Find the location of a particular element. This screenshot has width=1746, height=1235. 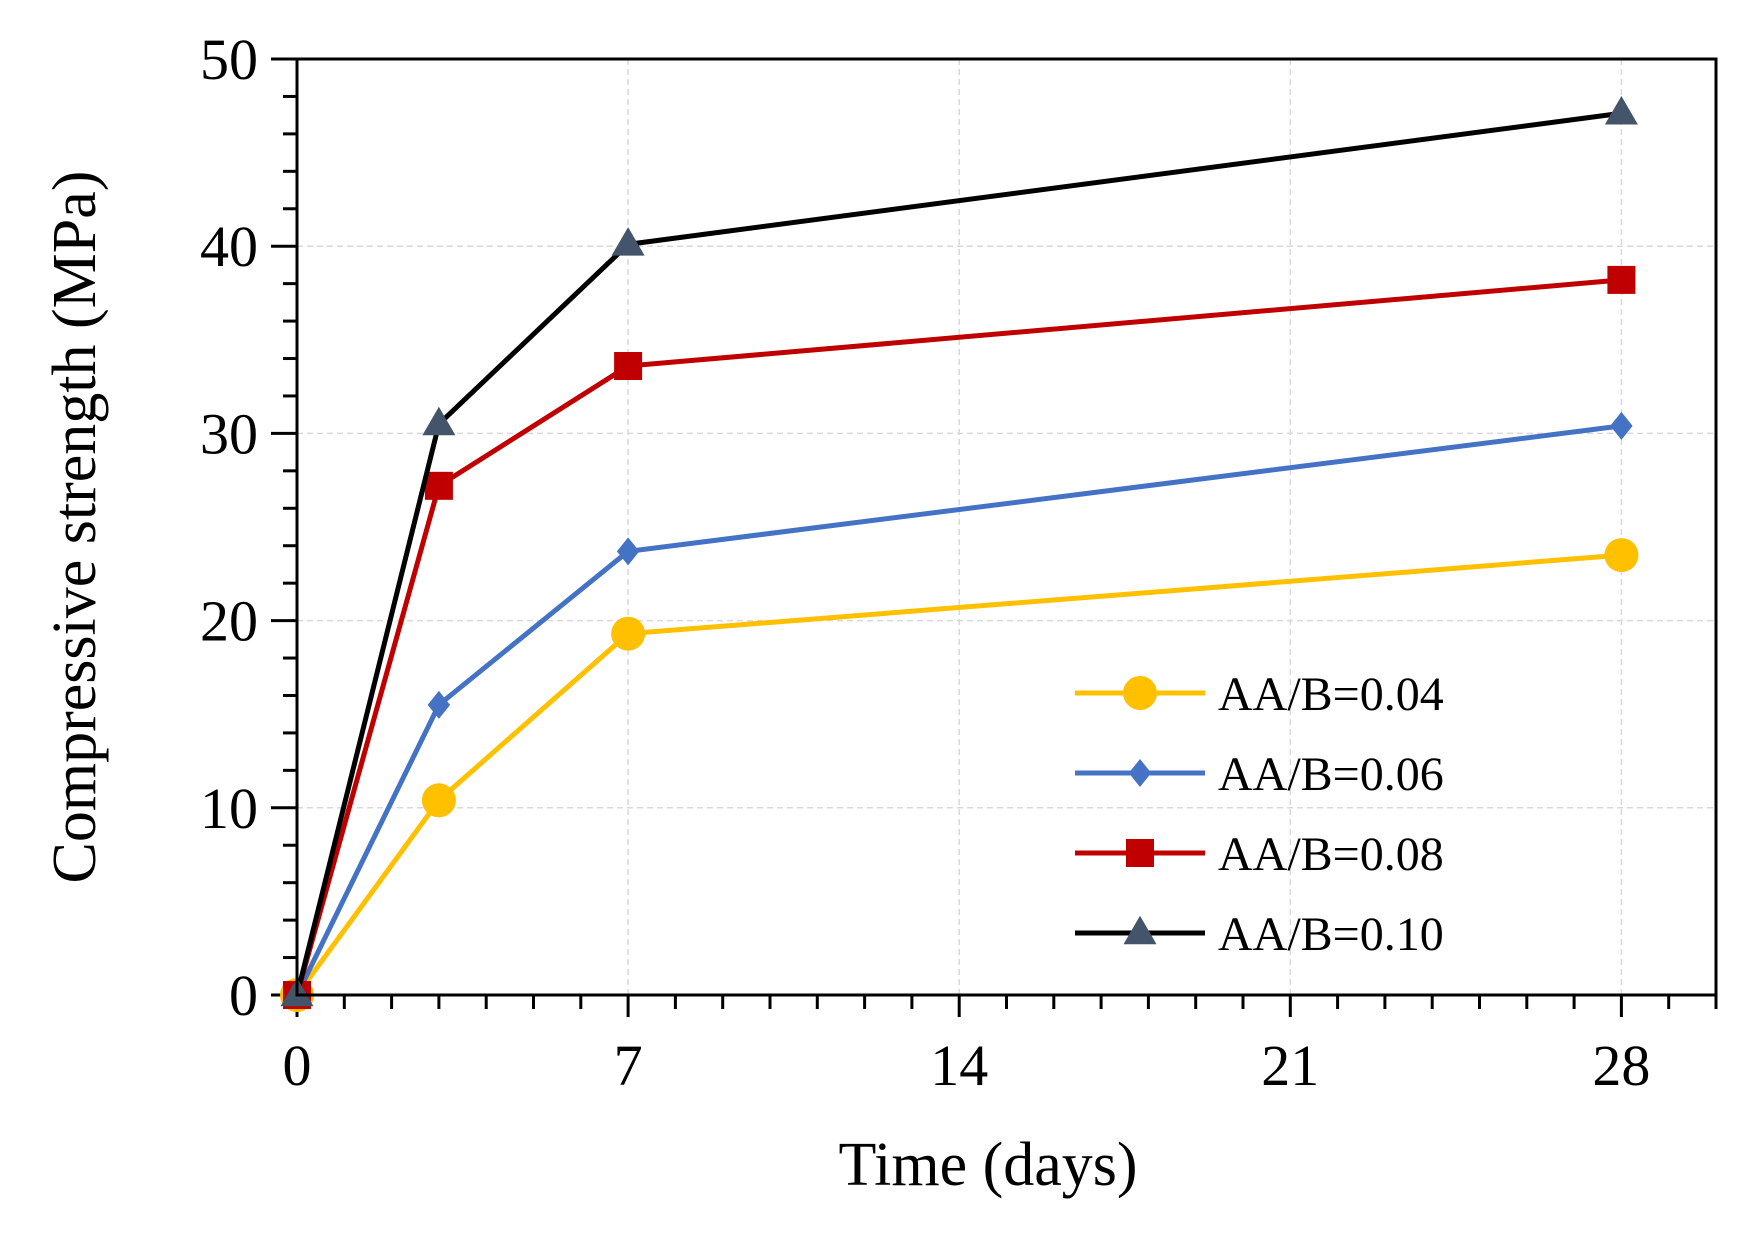

legend-label: AA/B=0.06 is located at coordinates (1331, 774).